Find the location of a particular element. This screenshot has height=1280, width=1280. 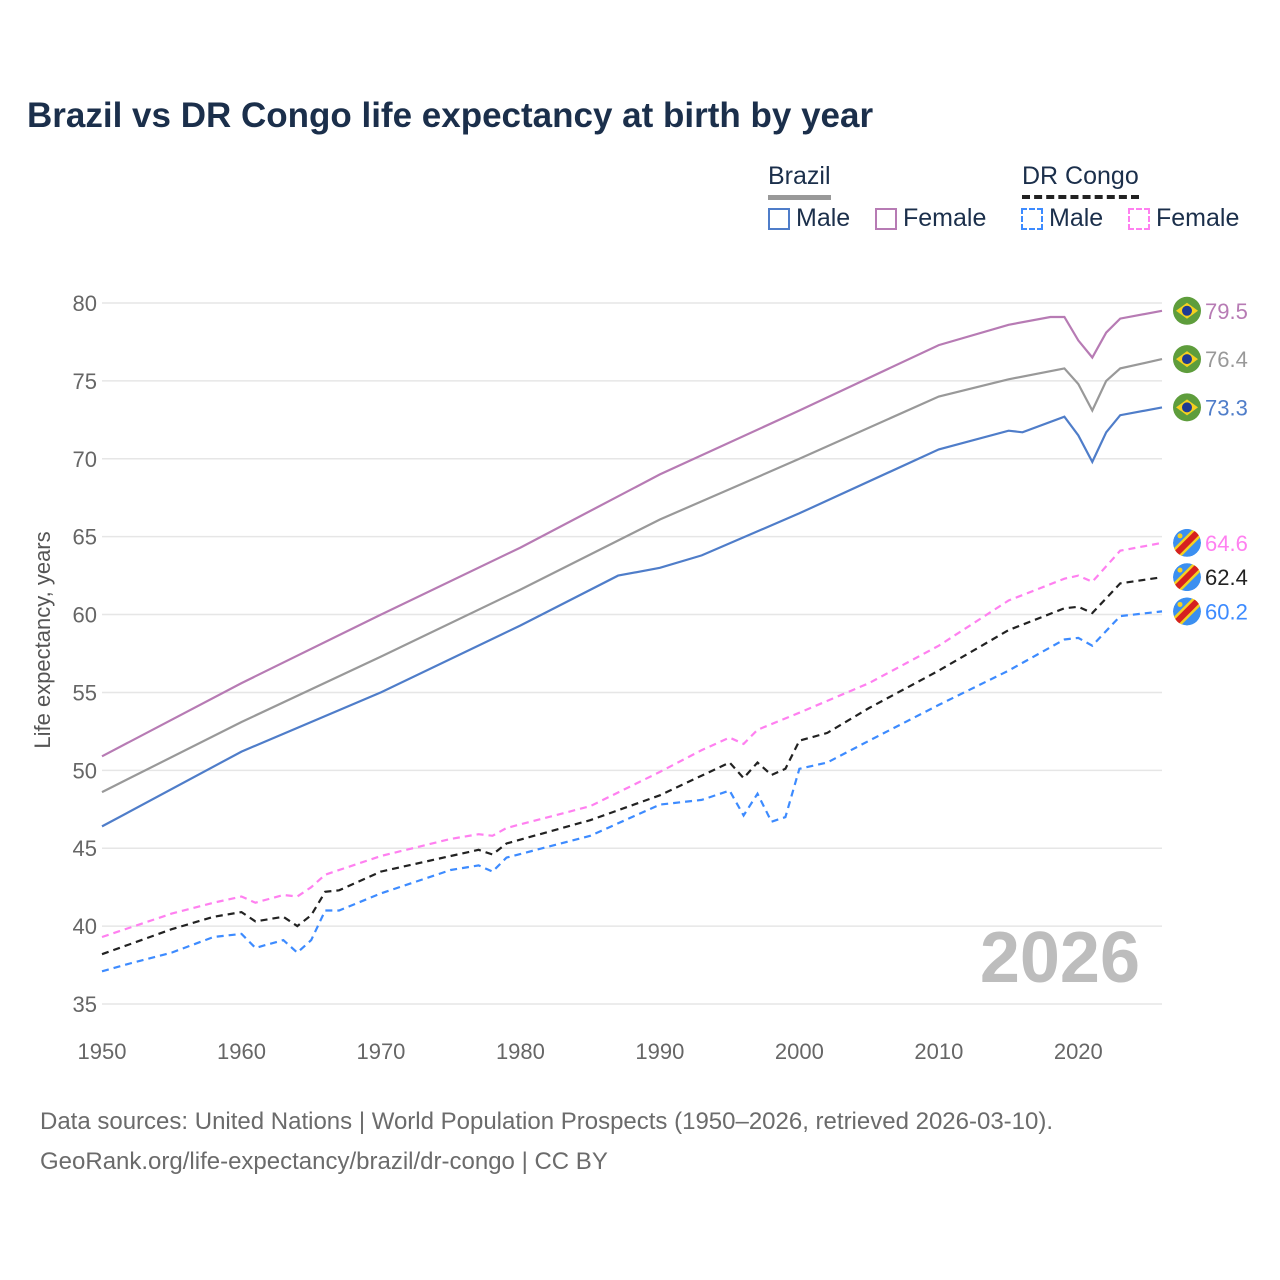

end-value-label: 60.2 is located at coordinates (1226, 611).